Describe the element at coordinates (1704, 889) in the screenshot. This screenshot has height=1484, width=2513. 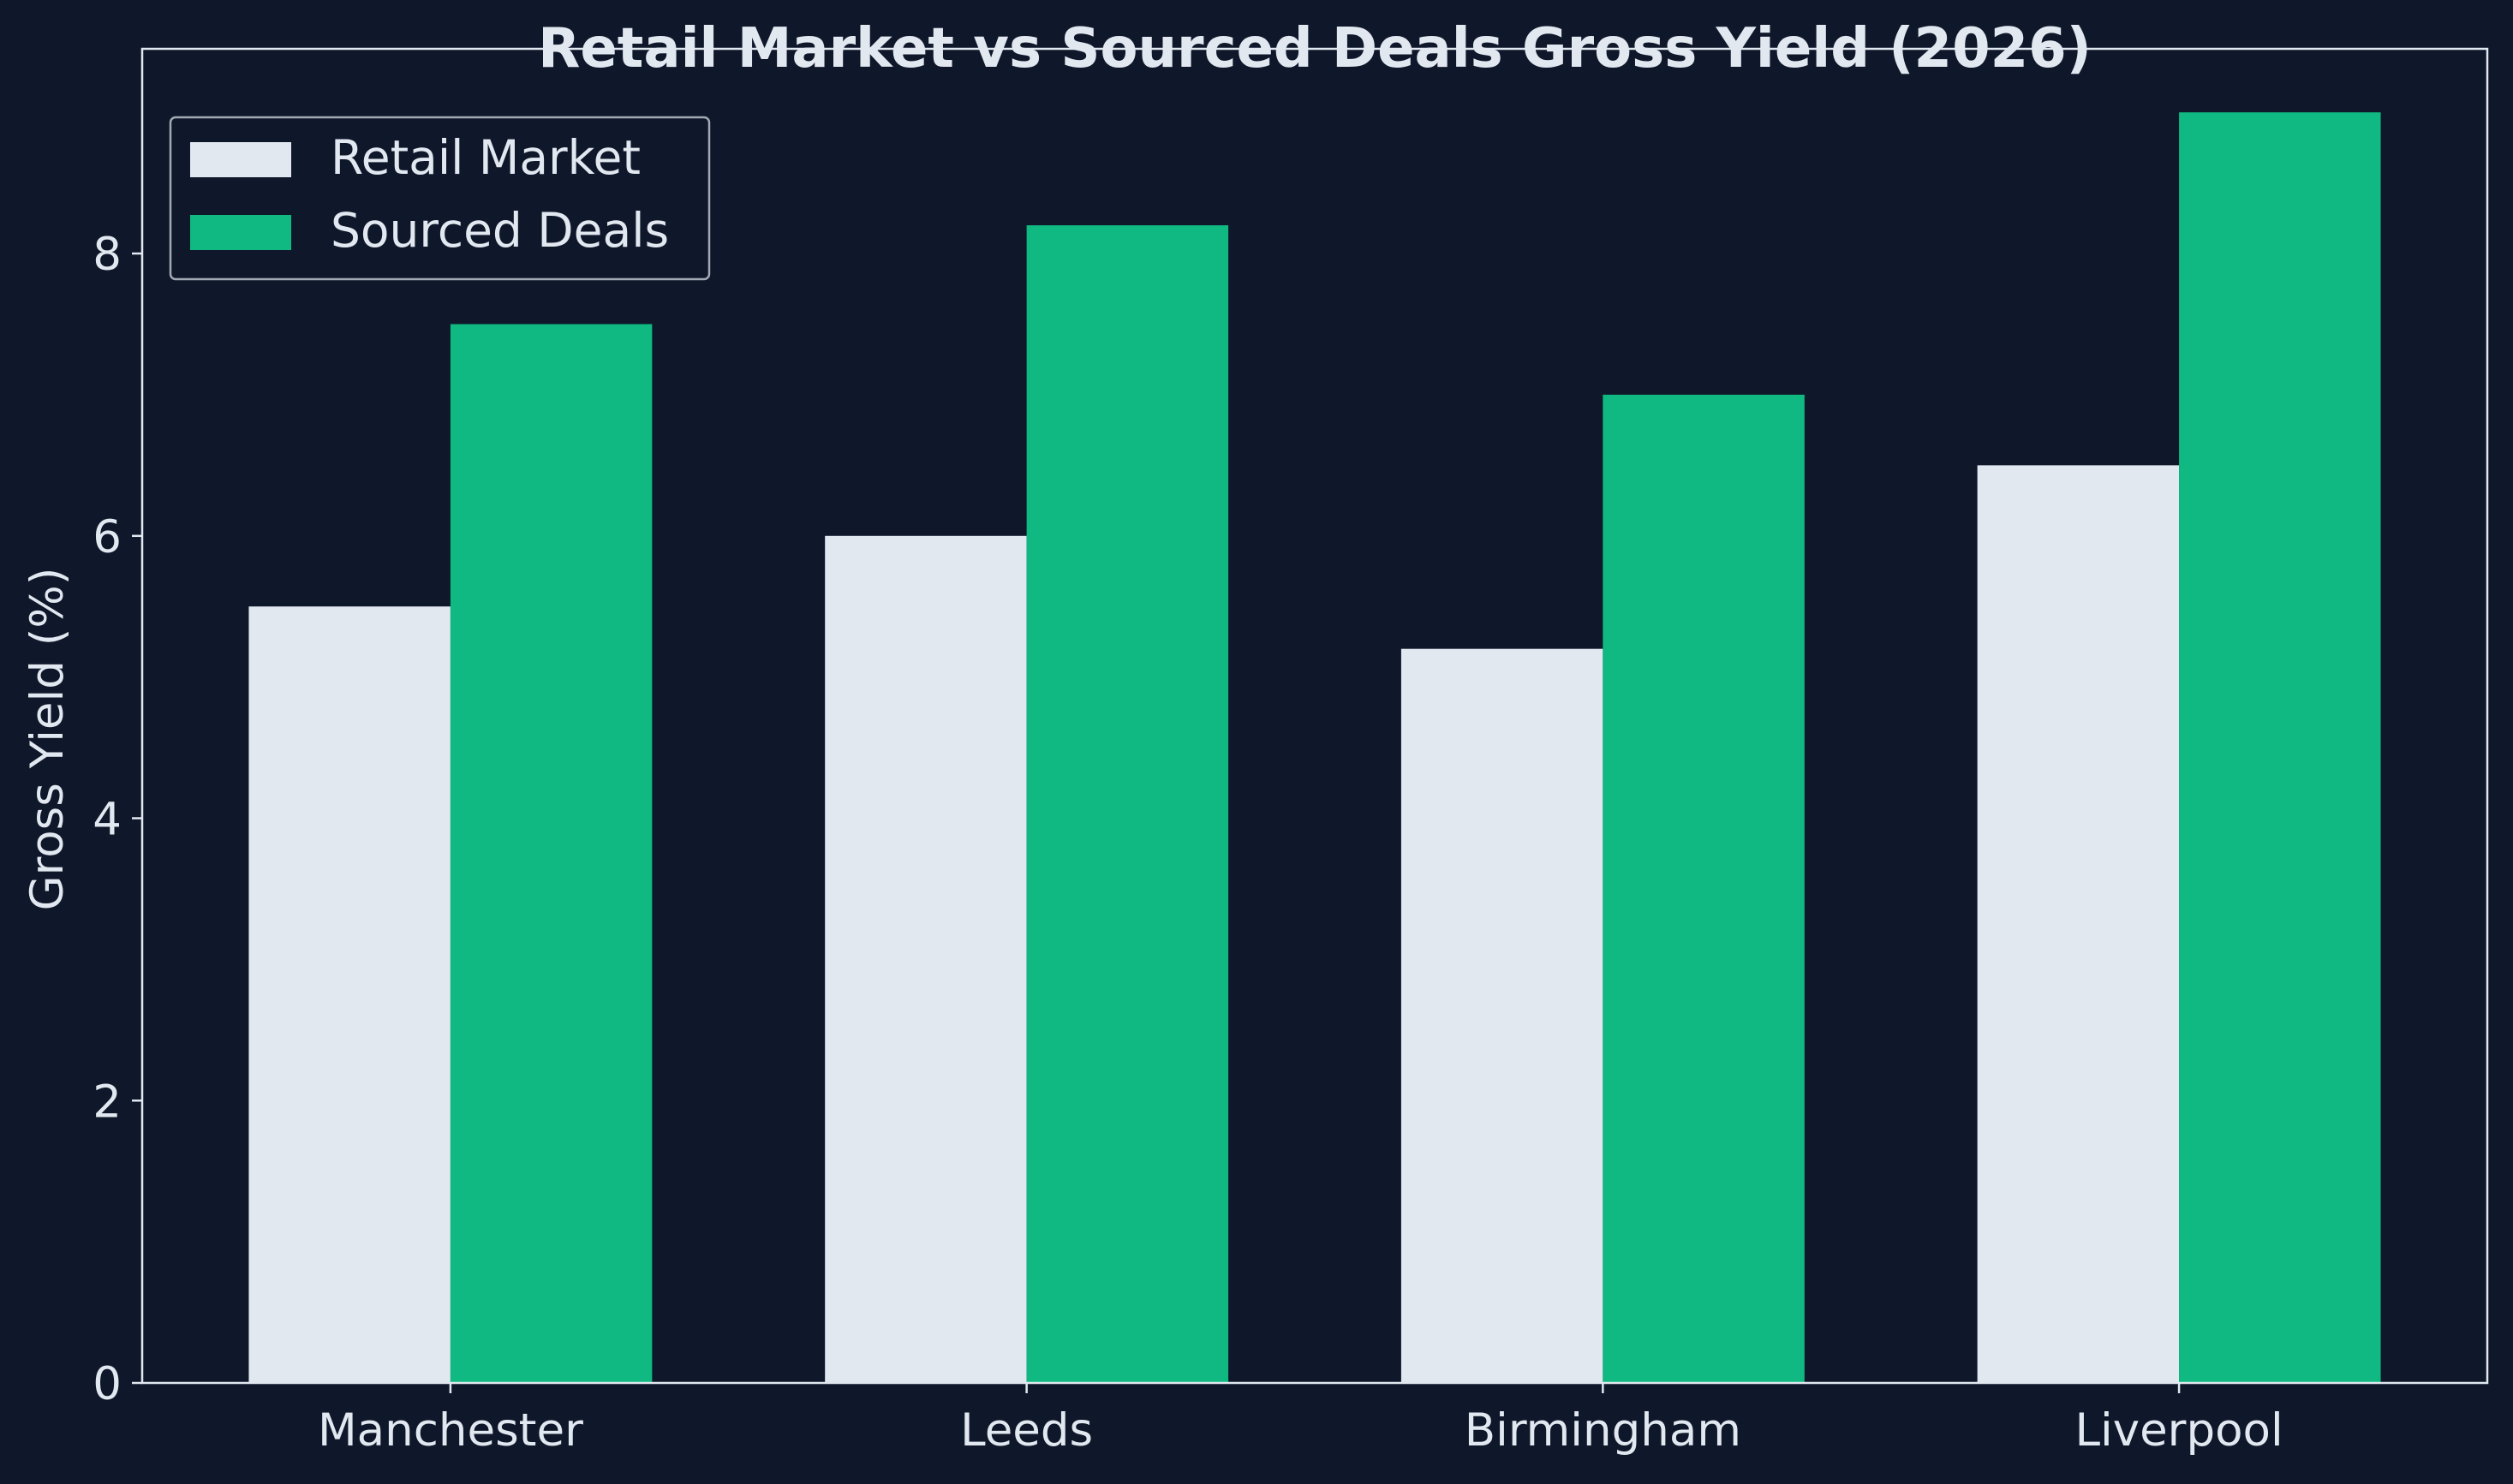
I see `bar-sourced-deals-birmingham` at that location.